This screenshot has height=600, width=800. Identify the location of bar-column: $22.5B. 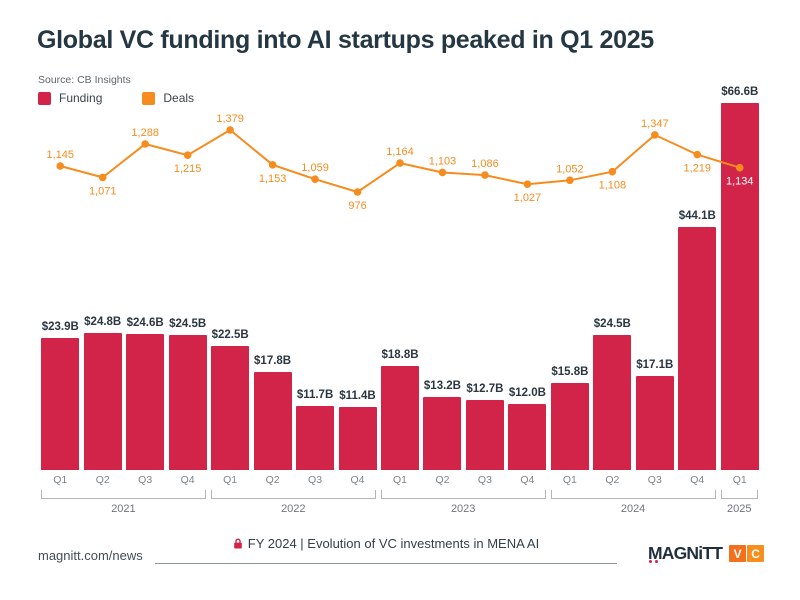
(230, 285).